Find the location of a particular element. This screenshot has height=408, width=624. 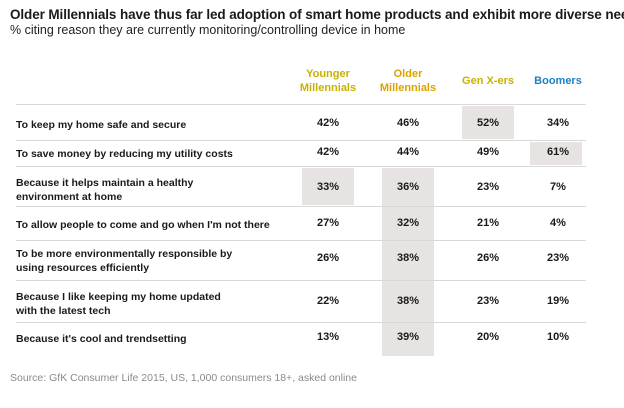

column-header: Older Millennials is located at coordinates (408, 81).